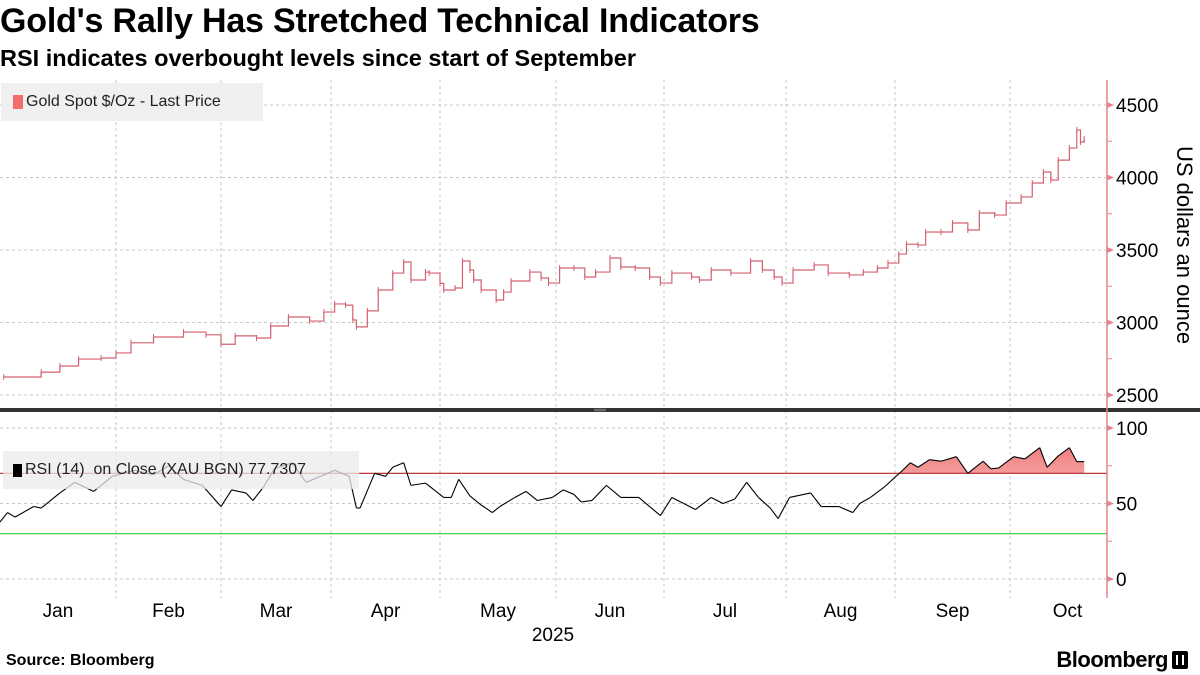  Describe the element at coordinates (58, 611) in the screenshot. I see `month-label: Jan` at that location.